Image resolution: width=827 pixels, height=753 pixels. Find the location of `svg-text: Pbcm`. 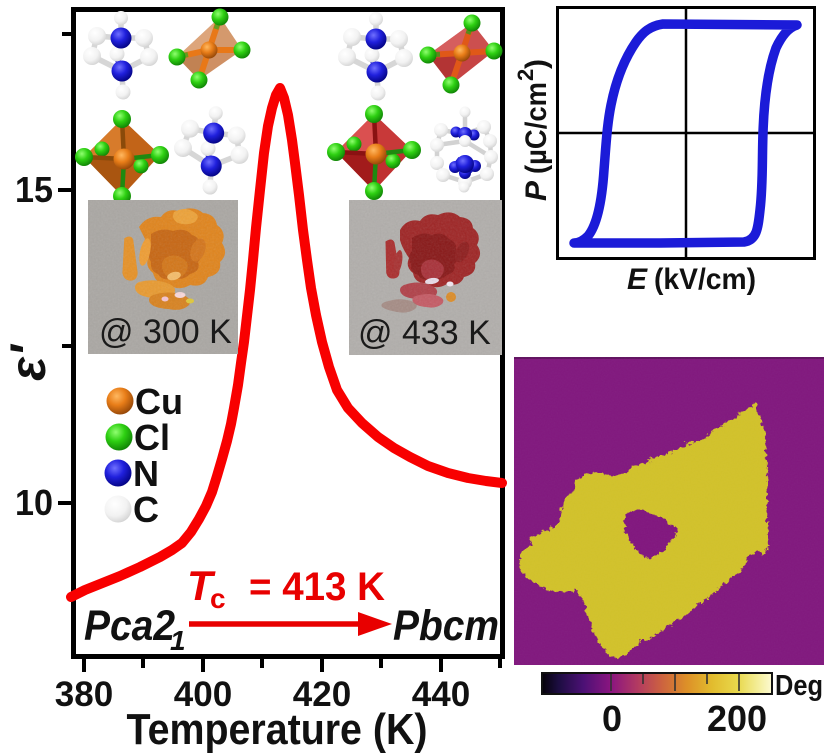

svg-text: Pbcm is located at coordinates (446, 626).